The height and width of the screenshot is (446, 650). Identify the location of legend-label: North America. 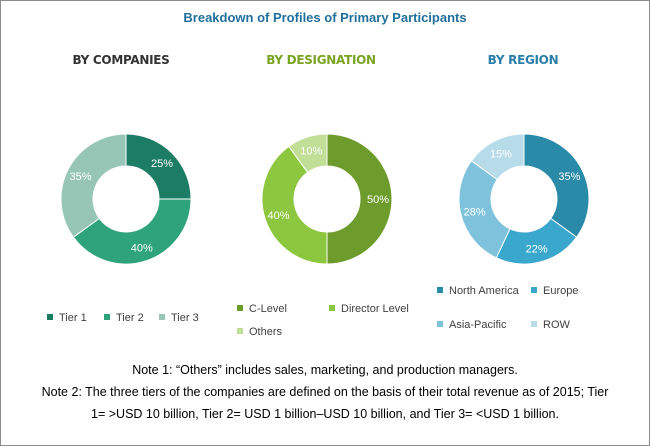
(484, 291).